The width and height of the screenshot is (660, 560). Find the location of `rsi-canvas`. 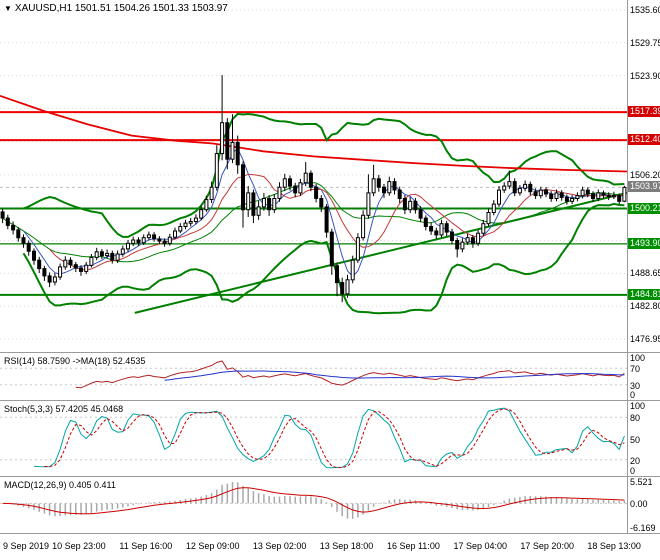

rsi-canvas is located at coordinates (313, 374).